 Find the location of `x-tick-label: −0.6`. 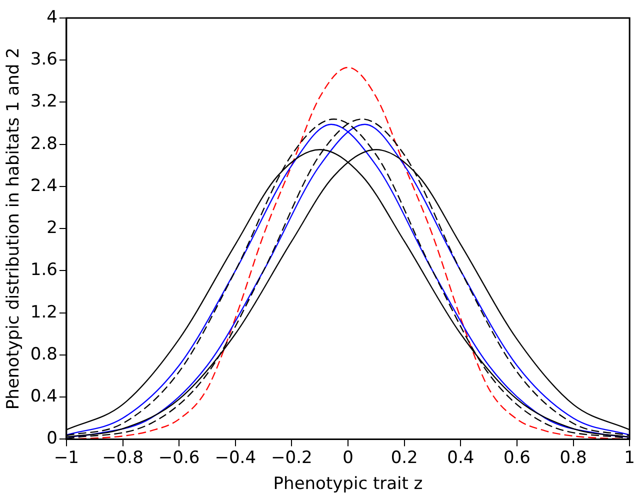

x-tick-label: −0.6 is located at coordinates (179, 458).